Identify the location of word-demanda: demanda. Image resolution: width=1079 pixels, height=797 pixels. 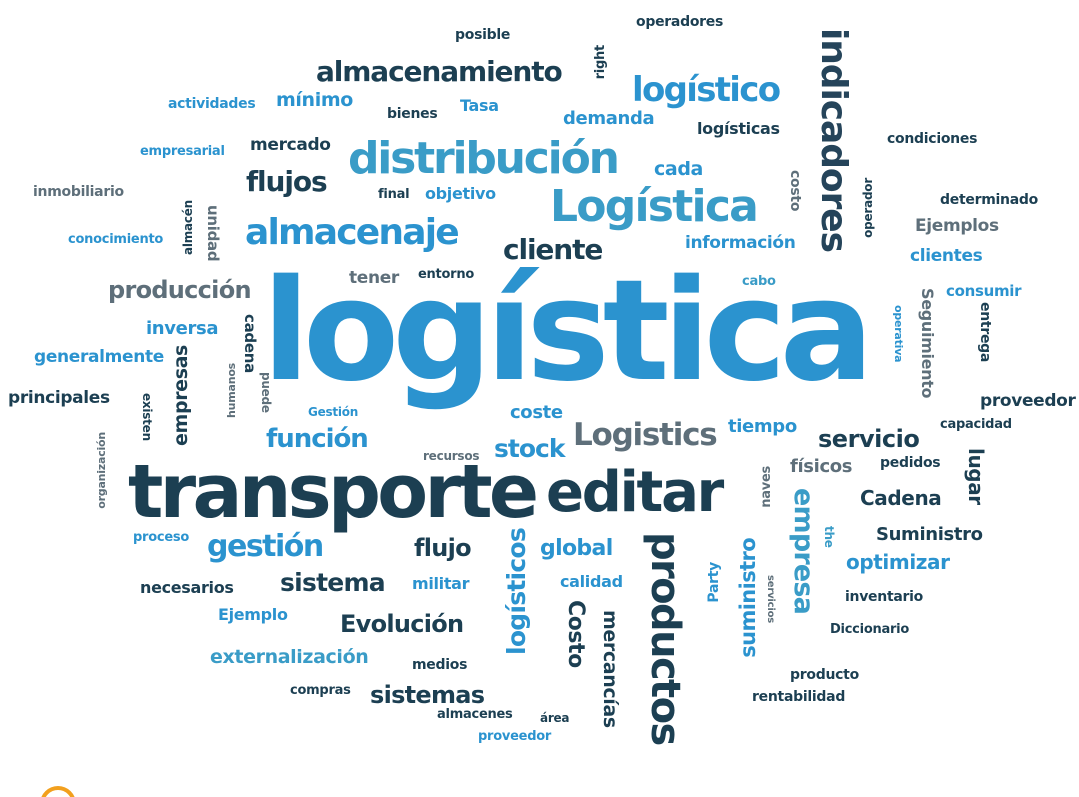
(609, 118).